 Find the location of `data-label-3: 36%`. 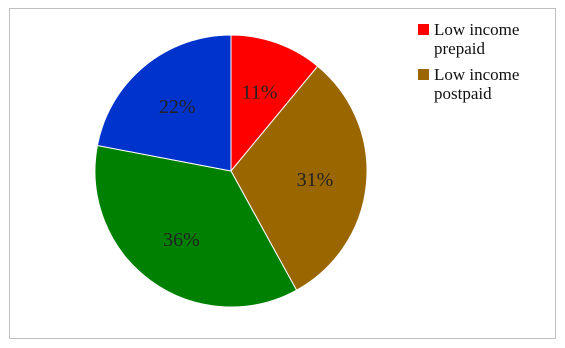

data-label-3: 36% is located at coordinates (181, 240).